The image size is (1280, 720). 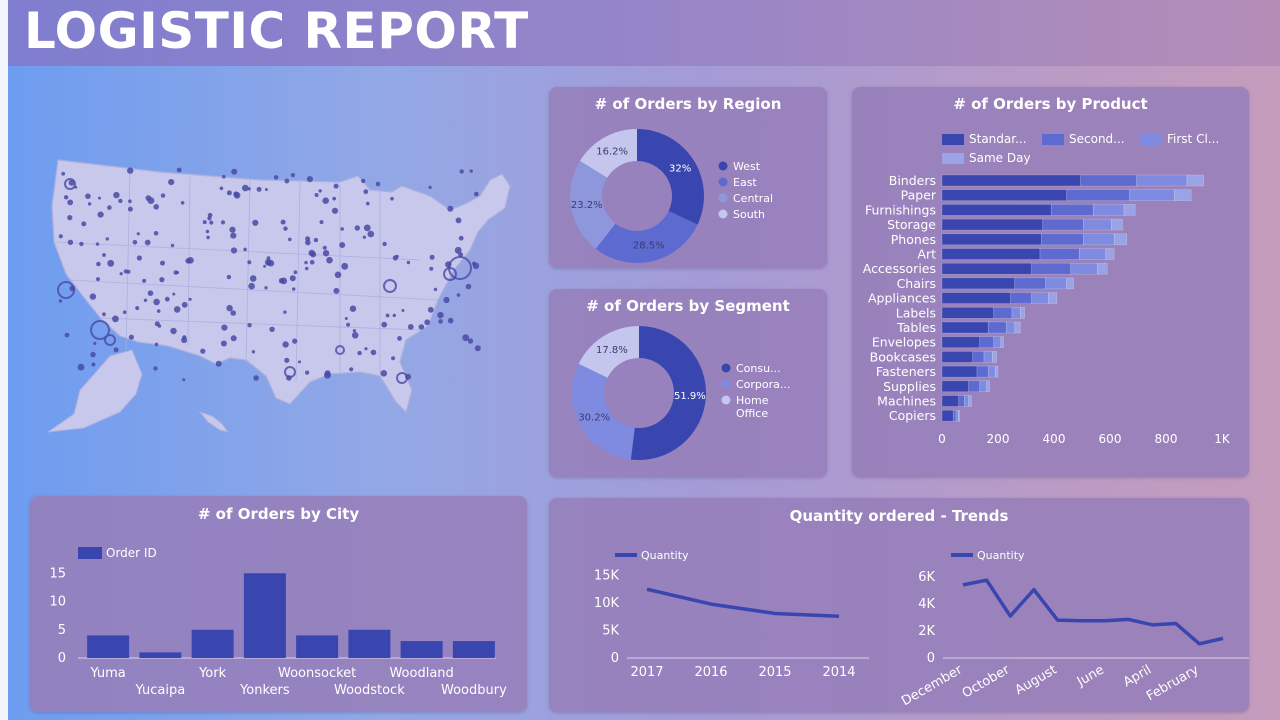 What do you see at coordinates (1137, 676) in the screenshot?
I see `trend-x-label: April` at bounding box center [1137, 676].